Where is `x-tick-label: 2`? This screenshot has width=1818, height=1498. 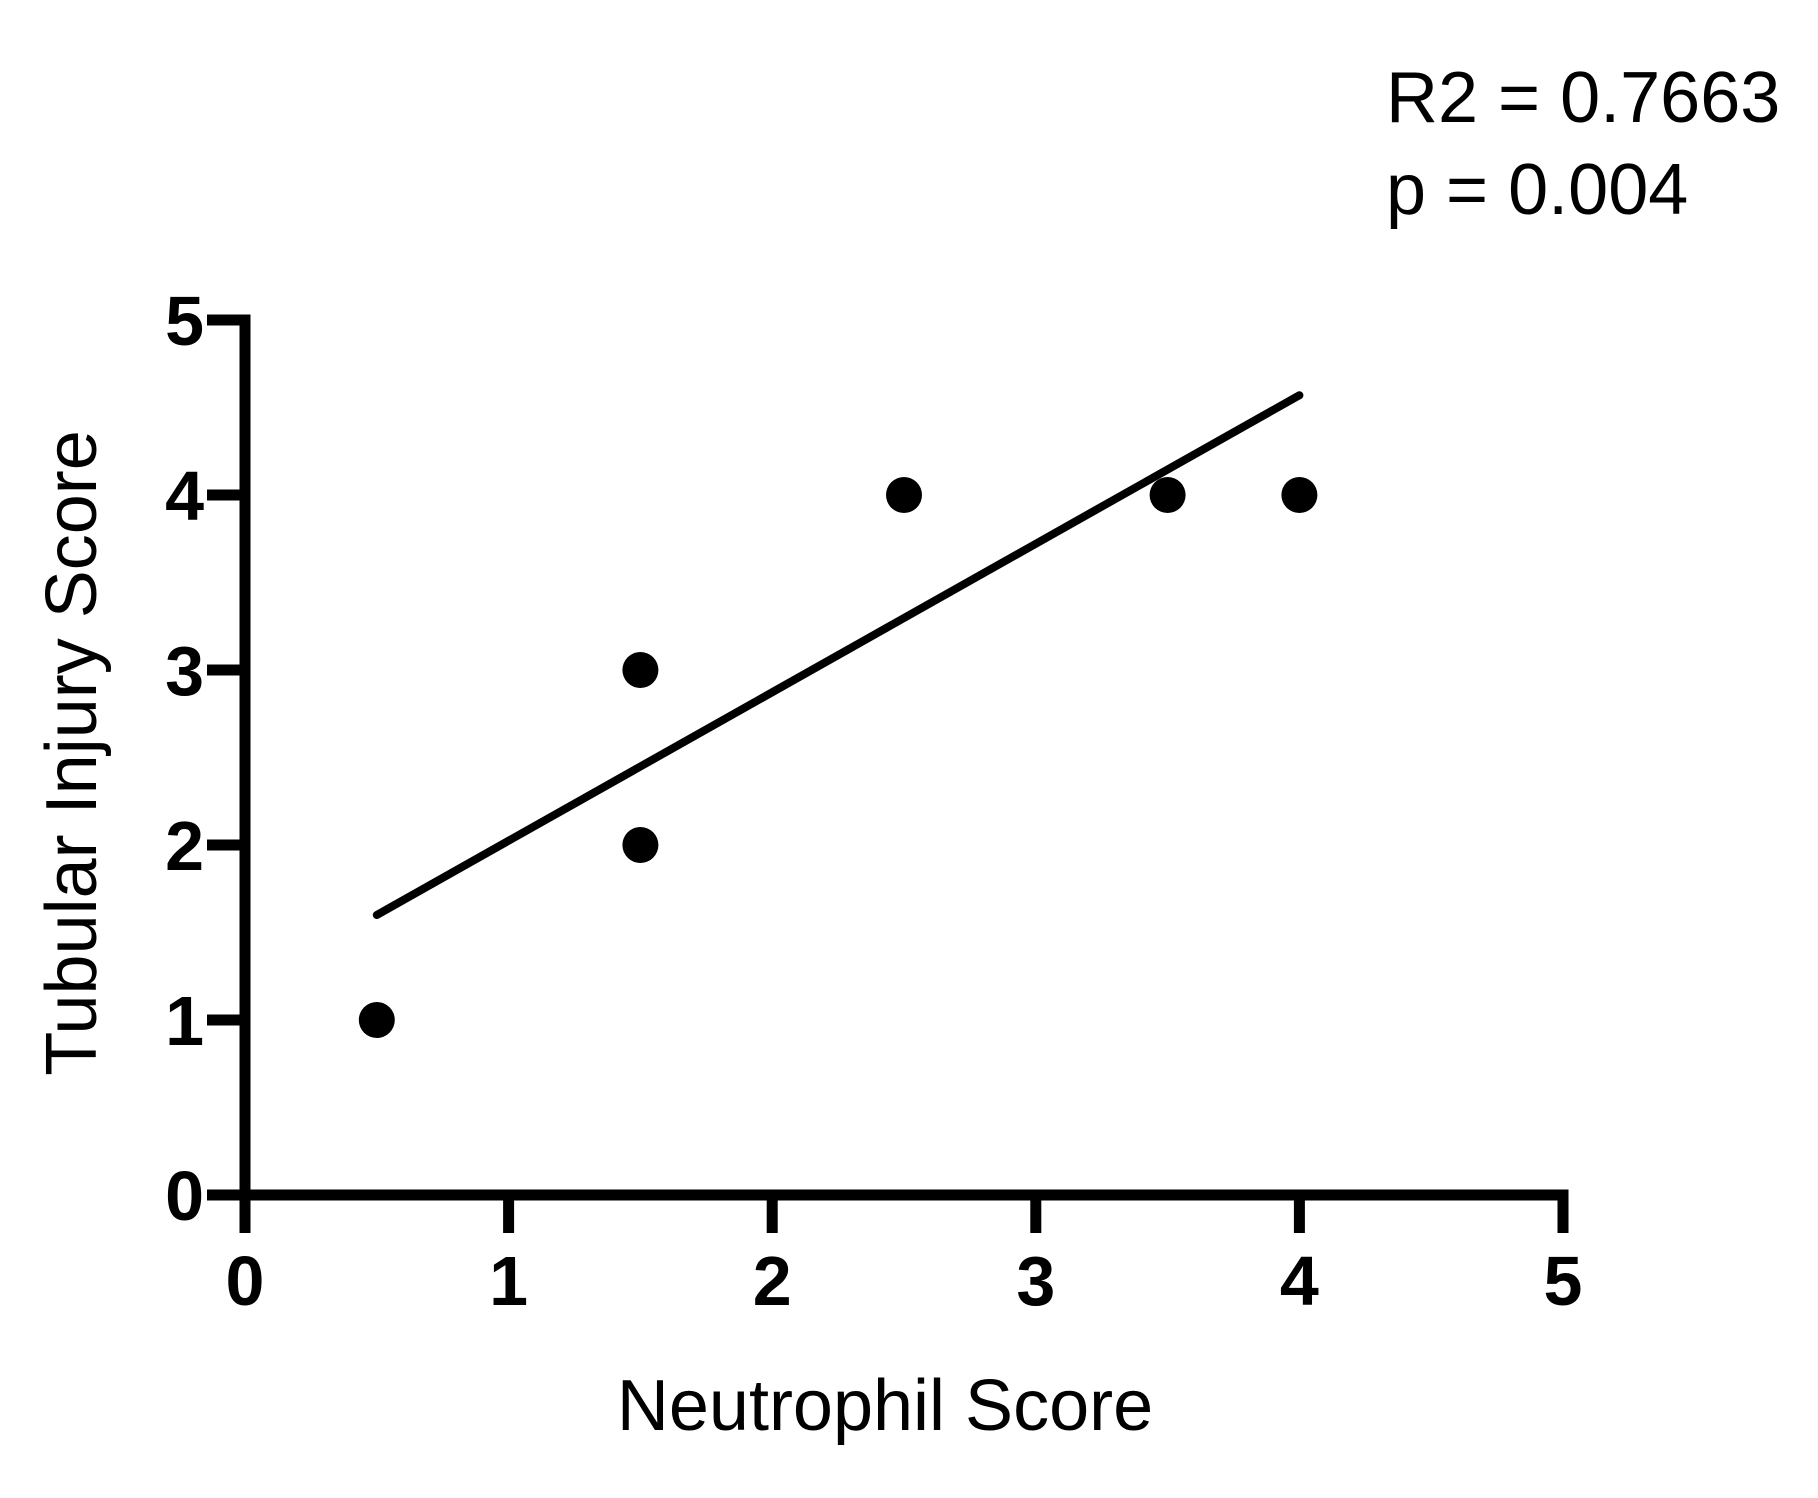 x-tick-label: 2 is located at coordinates (772, 1281).